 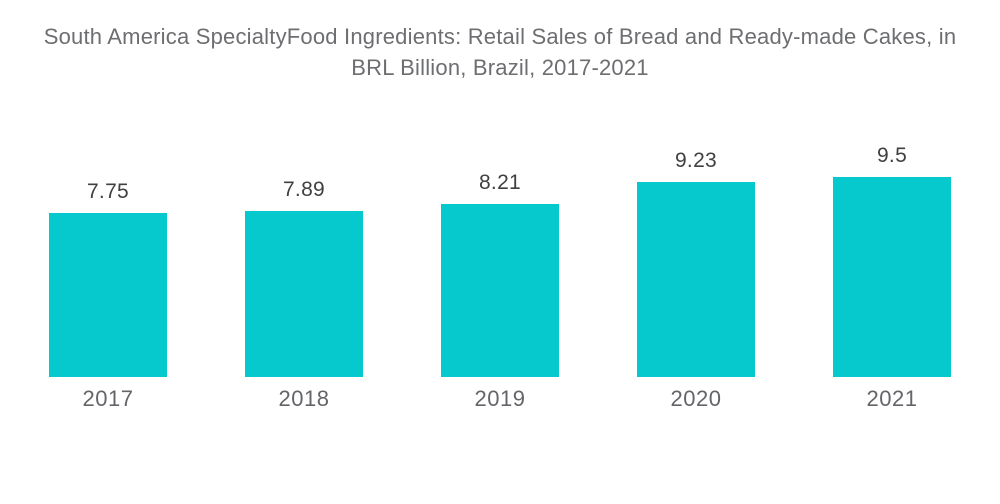 What do you see at coordinates (304, 398) in the screenshot?
I see `x-axis-label: 2018` at bounding box center [304, 398].